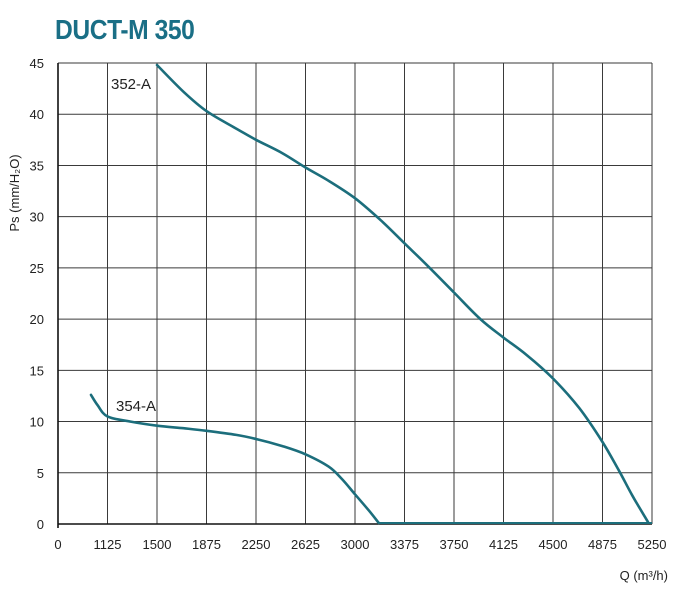 The height and width of the screenshot is (600, 690). I want to click on x-tick-label: 3375, so click(404, 544).